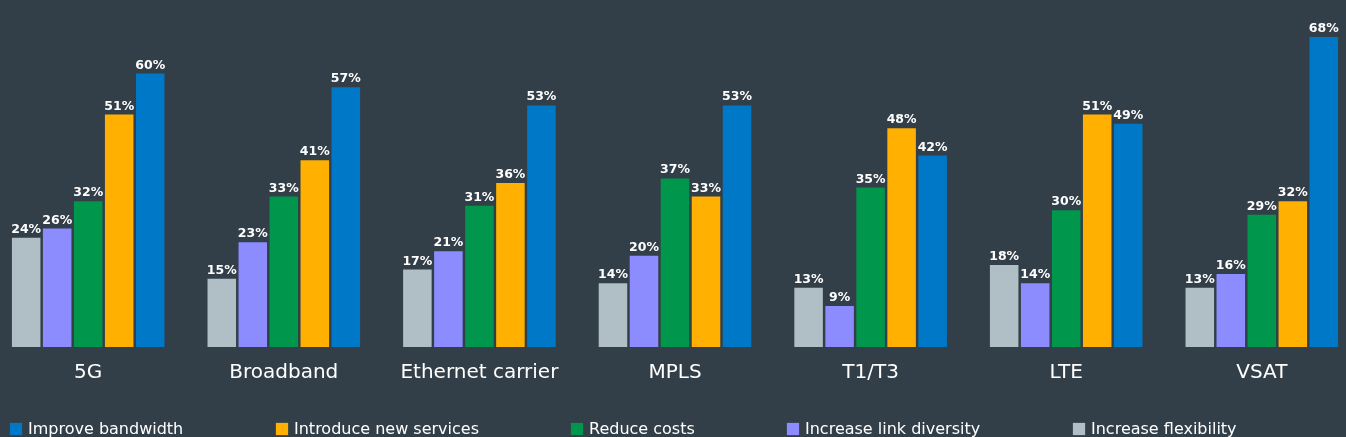  I want to click on data-label: 31%, so click(479, 196).